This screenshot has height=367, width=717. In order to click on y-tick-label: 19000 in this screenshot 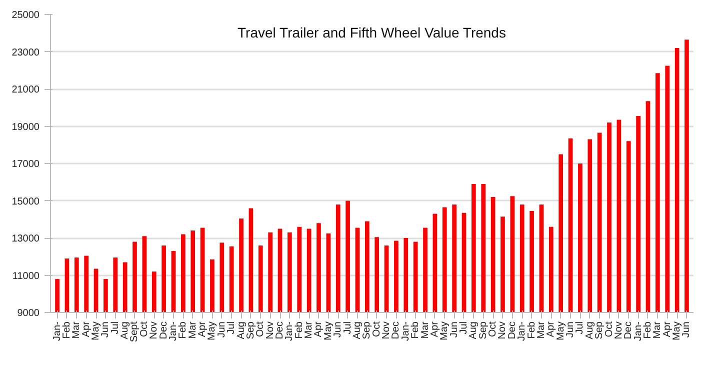, I will do `click(26, 127)`.